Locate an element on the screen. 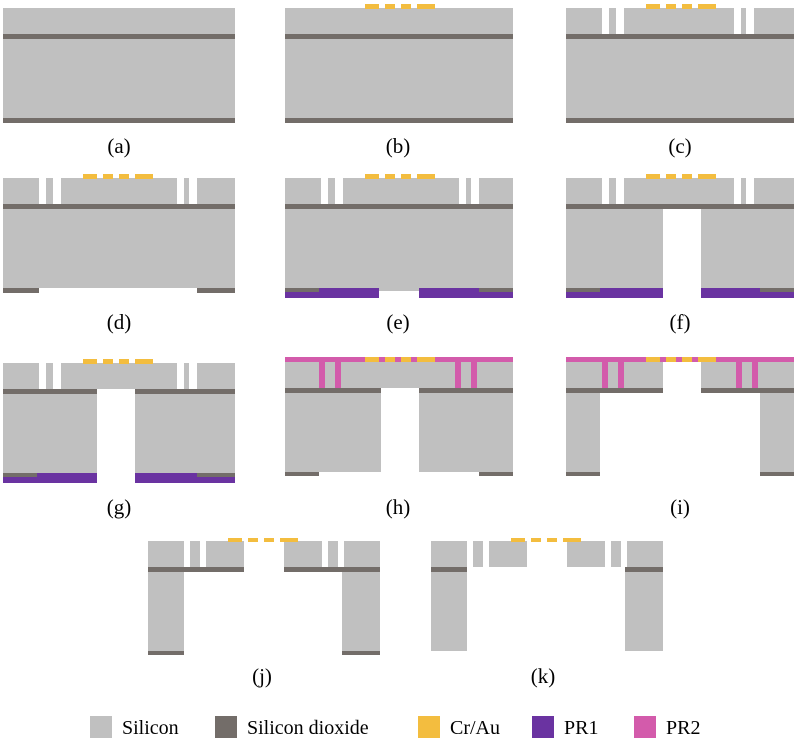 The height and width of the screenshot is (750, 800). legend-swatch-pr2 is located at coordinates (645, 727).